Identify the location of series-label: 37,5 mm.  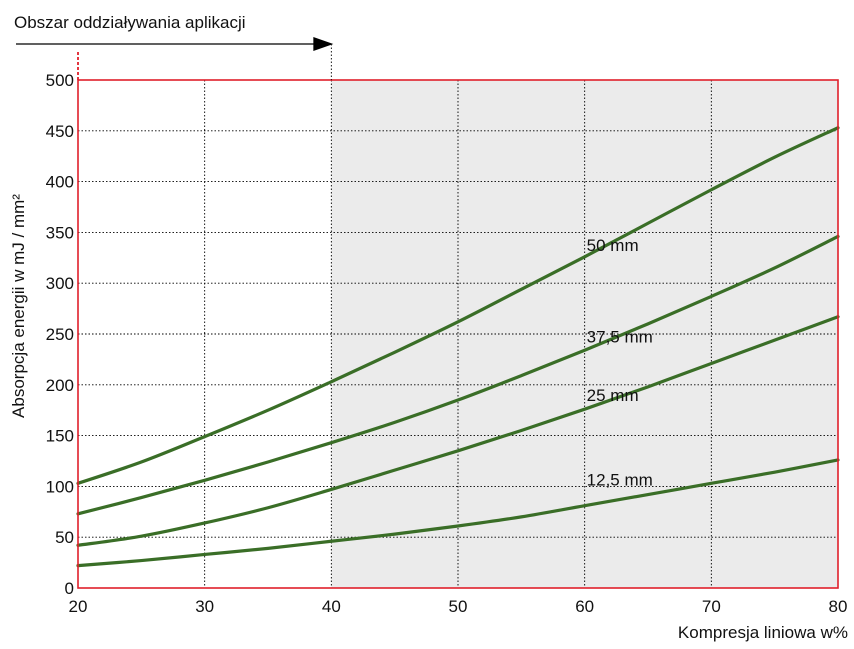
(620, 336).